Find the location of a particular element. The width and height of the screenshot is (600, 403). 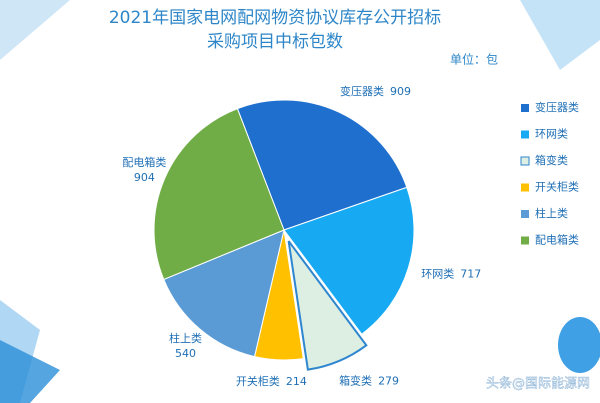

chart-title: 2021年国家电网配网物资协议库存公开招标 is located at coordinates (275, 18).